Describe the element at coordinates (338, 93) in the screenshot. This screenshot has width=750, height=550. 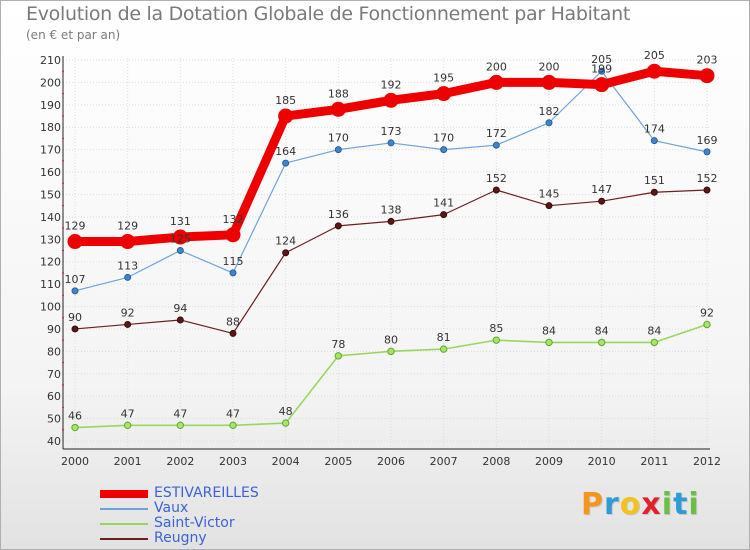
I see `data-label-estivareilles: 188` at that location.